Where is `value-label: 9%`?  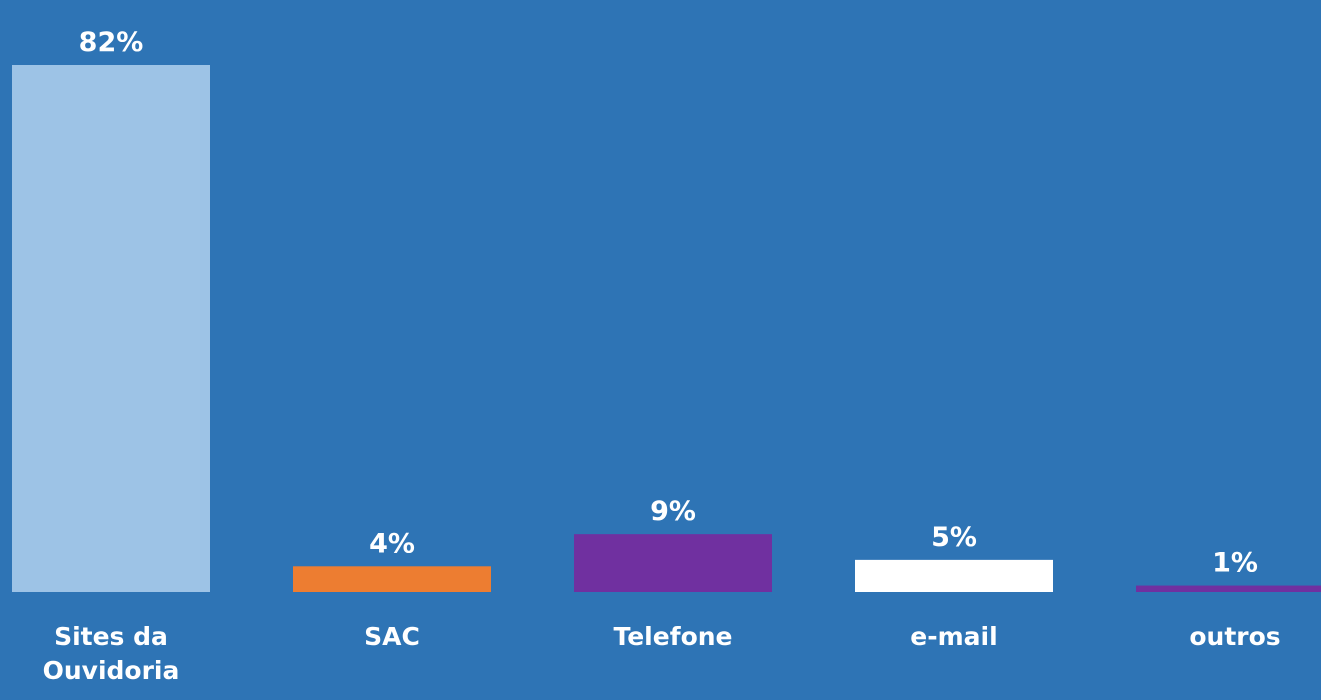 value-label: 9% is located at coordinates (673, 511).